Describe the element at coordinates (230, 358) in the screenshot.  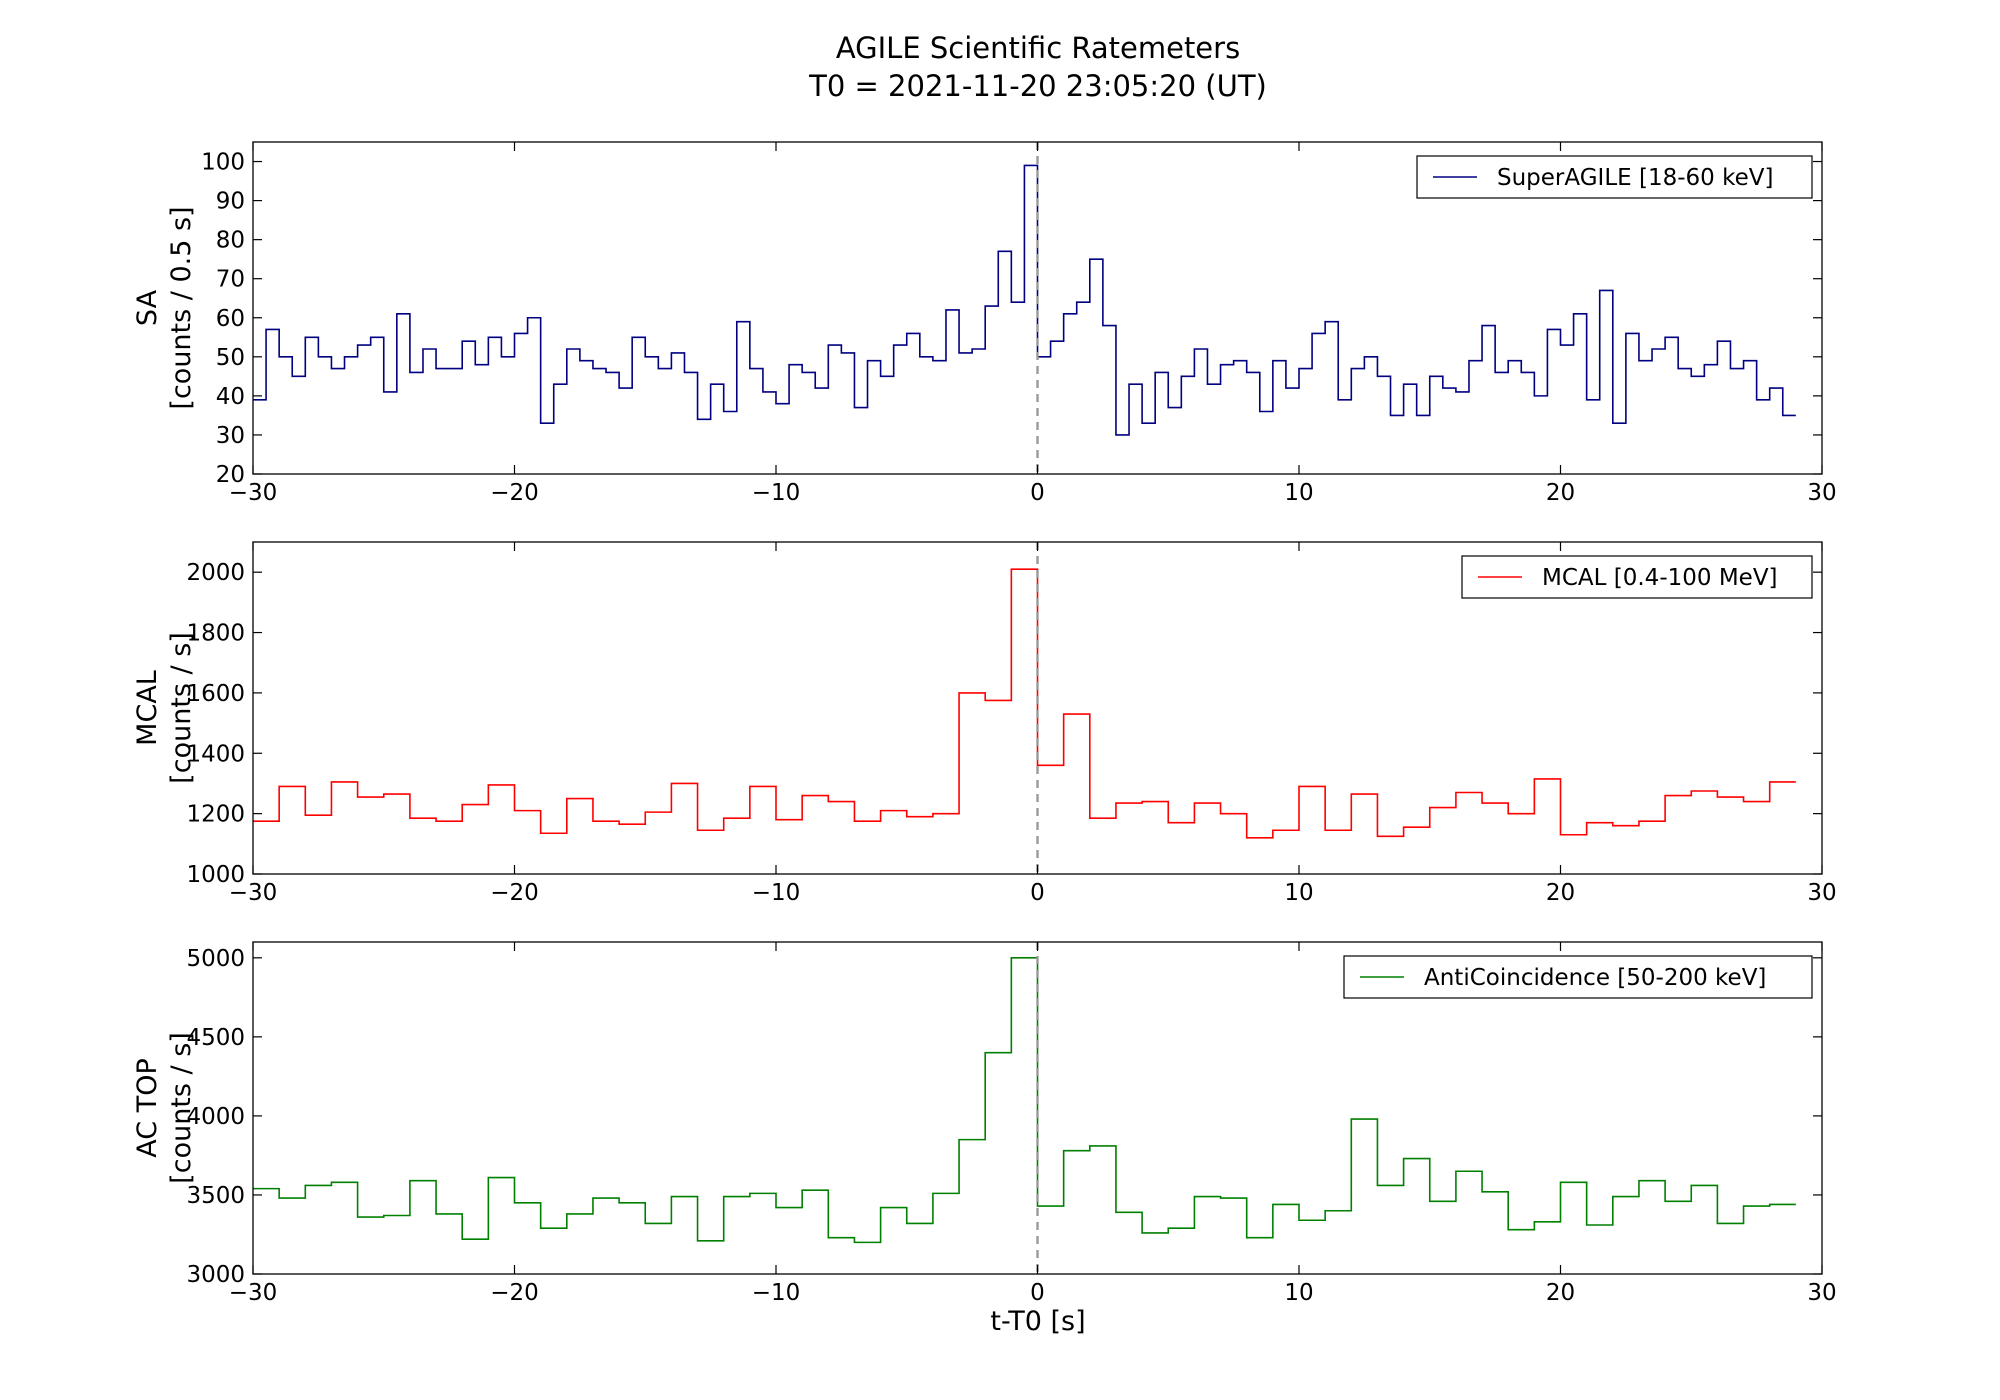
I see `y-tick-label: 50` at that location.